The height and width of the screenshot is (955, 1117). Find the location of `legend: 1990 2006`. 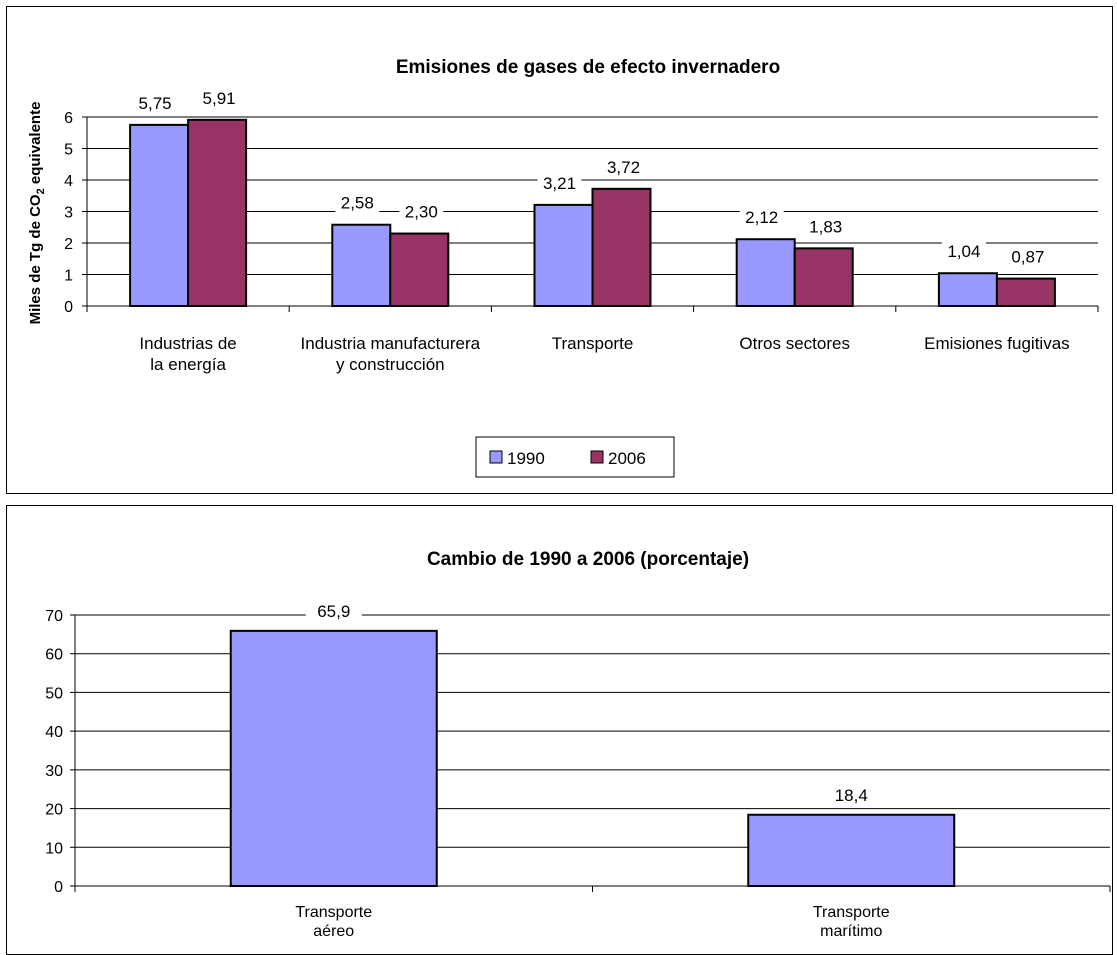

legend: 1990 2006 is located at coordinates (575, 457).